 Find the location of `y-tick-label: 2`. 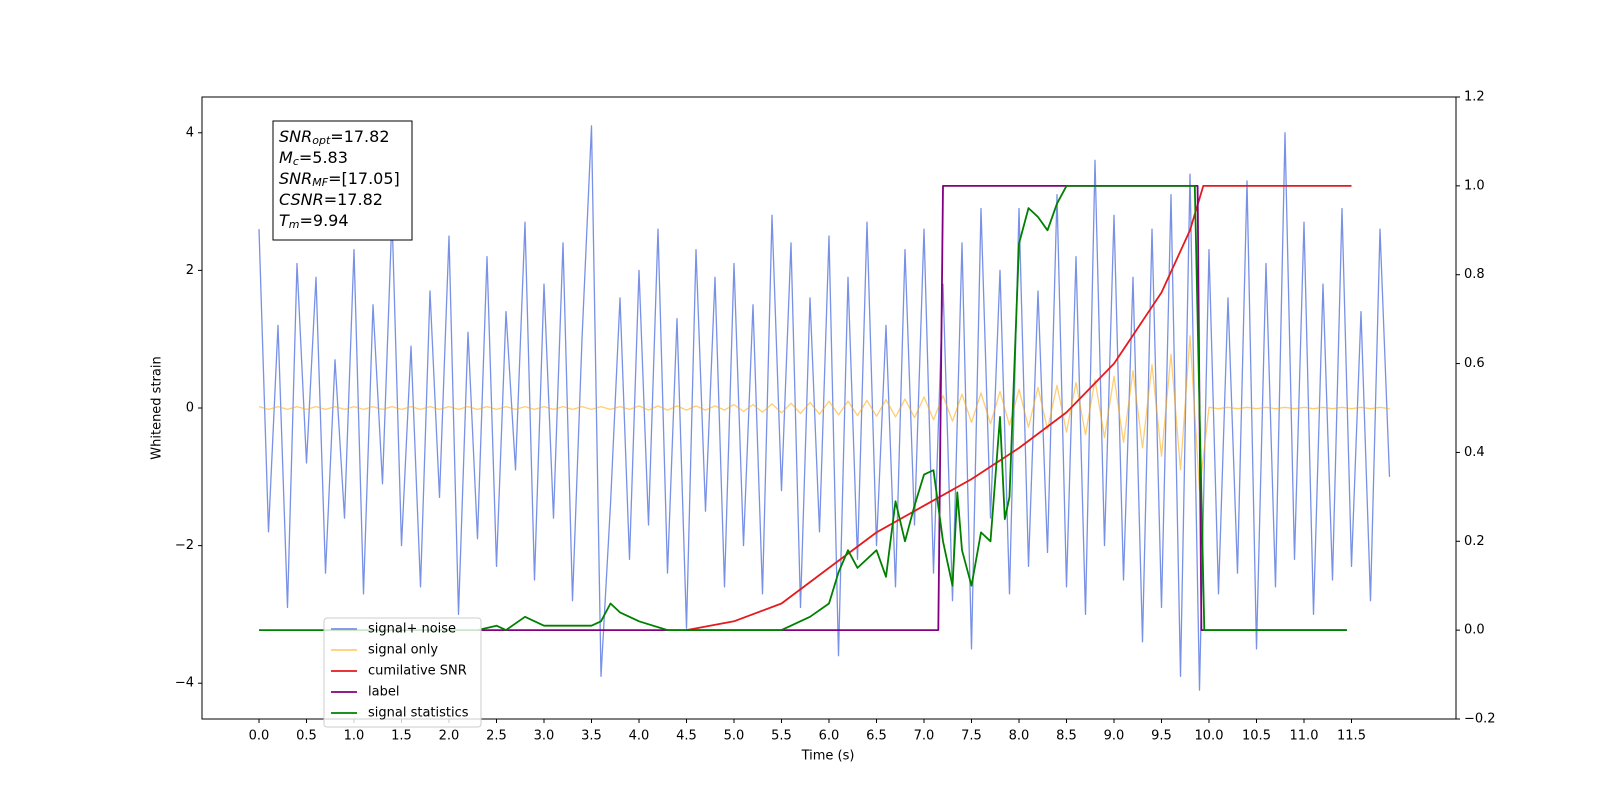

y-tick-label: 2 is located at coordinates (190, 270).